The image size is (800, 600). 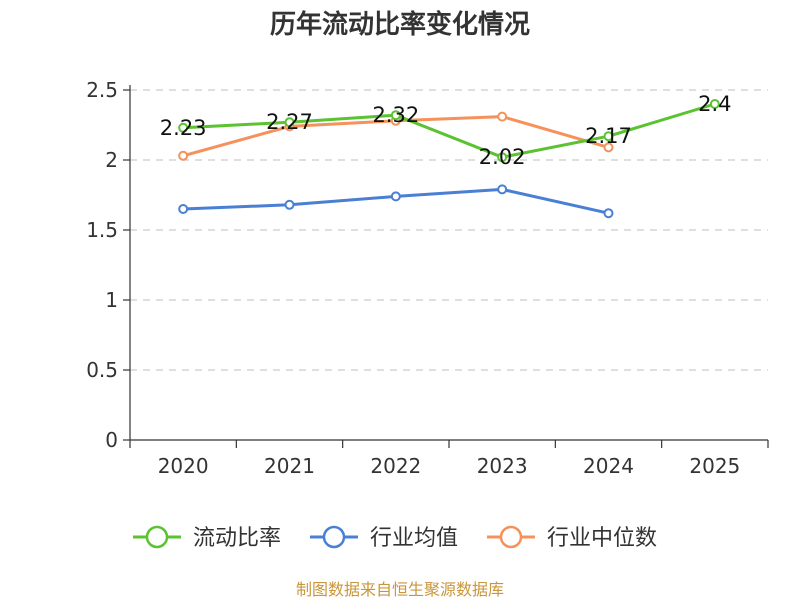 What do you see at coordinates (102, 370) in the screenshot?
I see `y-tick-label: 0.5` at bounding box center [102, 370].